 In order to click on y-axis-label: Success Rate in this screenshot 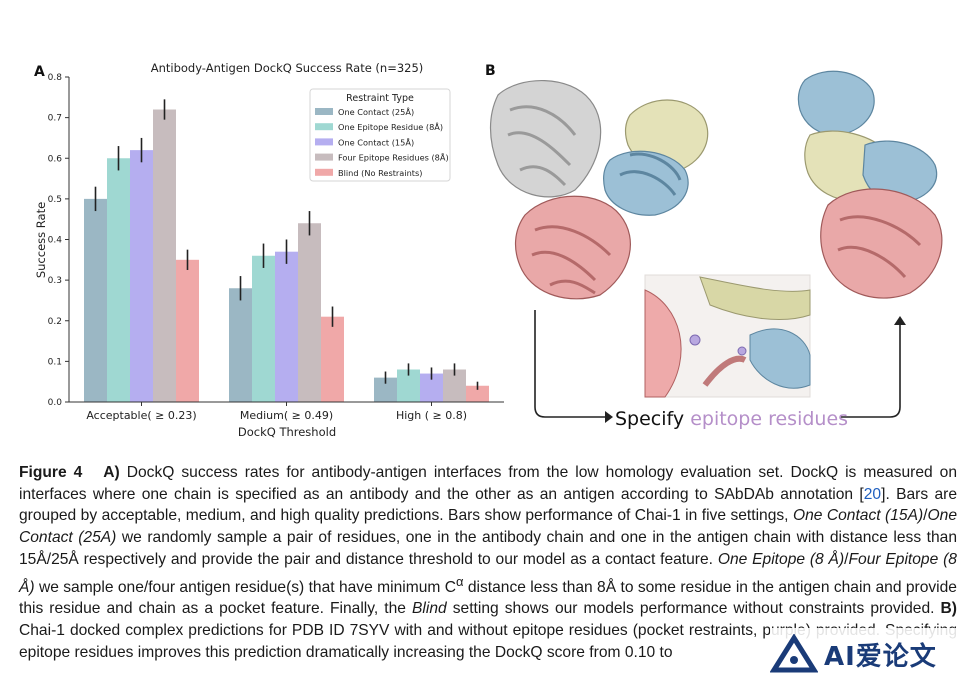, I will do `click(41, 240)`.